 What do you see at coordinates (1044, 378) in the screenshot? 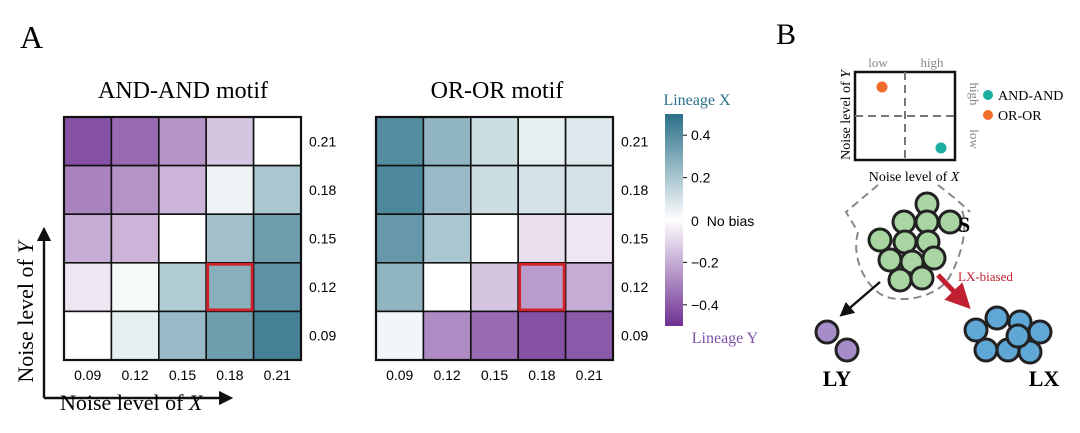
I see `lx-label: LX` at bounding box center [1044, 378].